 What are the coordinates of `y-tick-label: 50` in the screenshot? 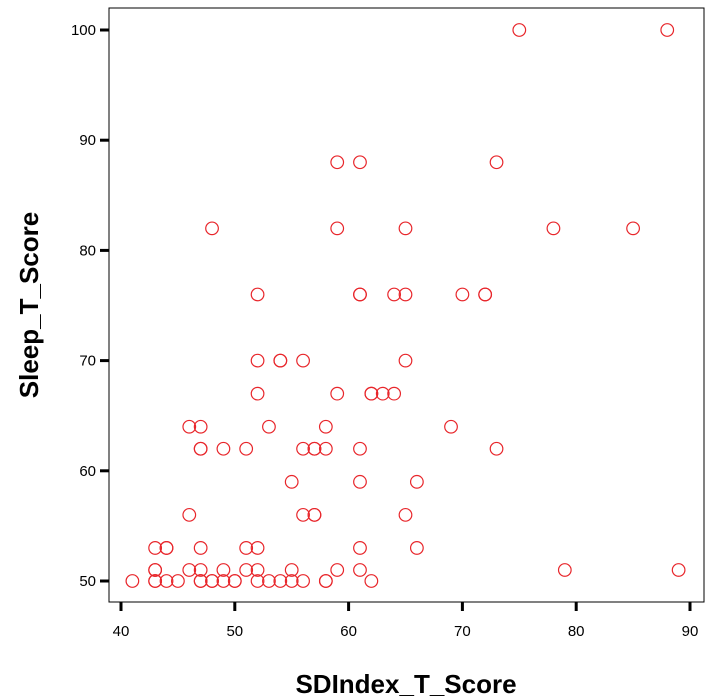 It's located at (87, 581).